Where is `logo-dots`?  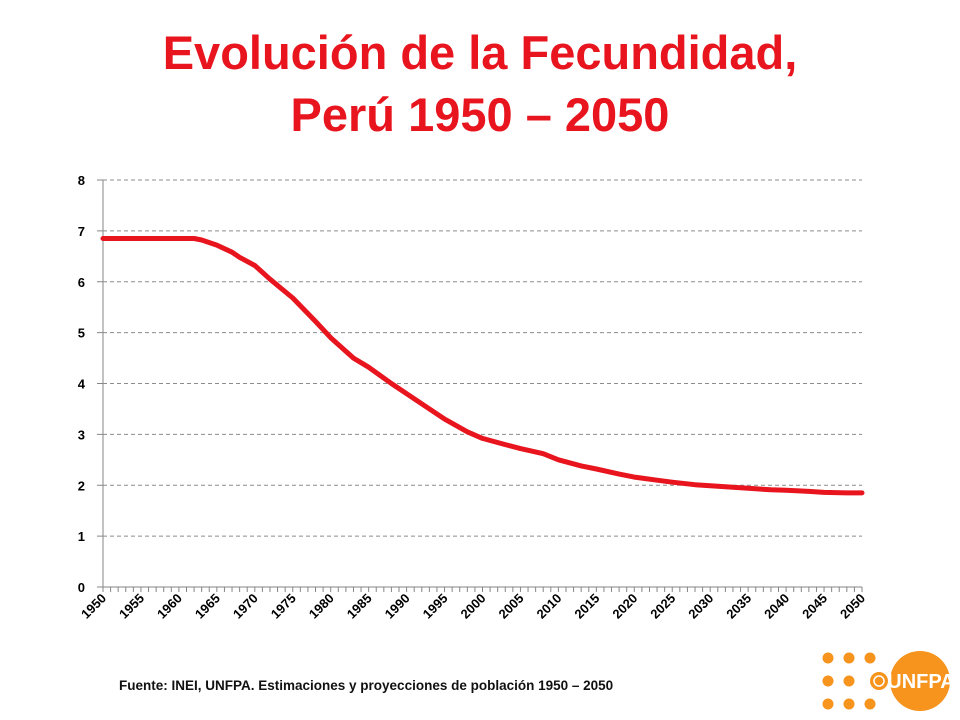 logo-dots is located at coordinates (849, 681).